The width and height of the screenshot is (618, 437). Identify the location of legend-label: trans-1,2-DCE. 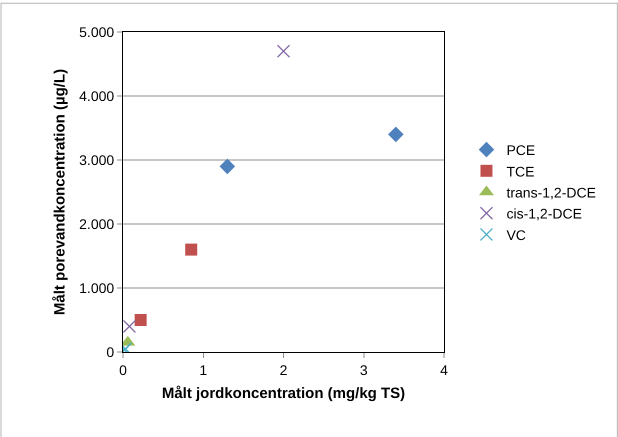
(551, 192).